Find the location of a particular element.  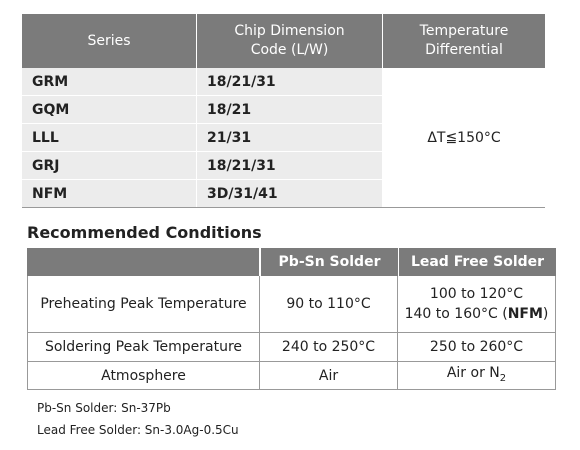

table-cell: Air is located at coordinates (329, 376).